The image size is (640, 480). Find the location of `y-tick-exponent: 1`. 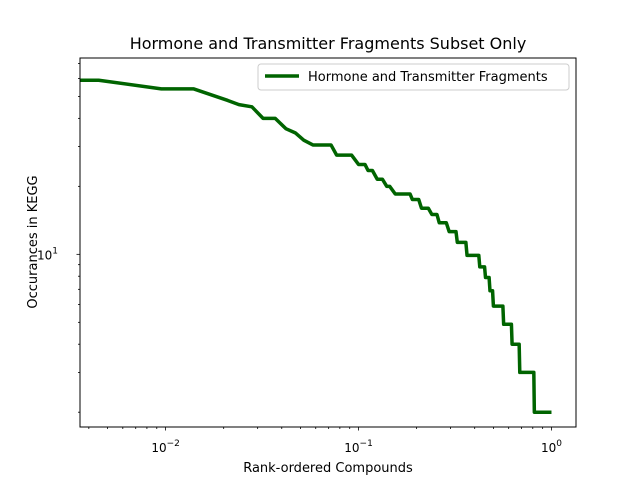

y-tick-exponent: 1 is located at coordinates (55, 251).